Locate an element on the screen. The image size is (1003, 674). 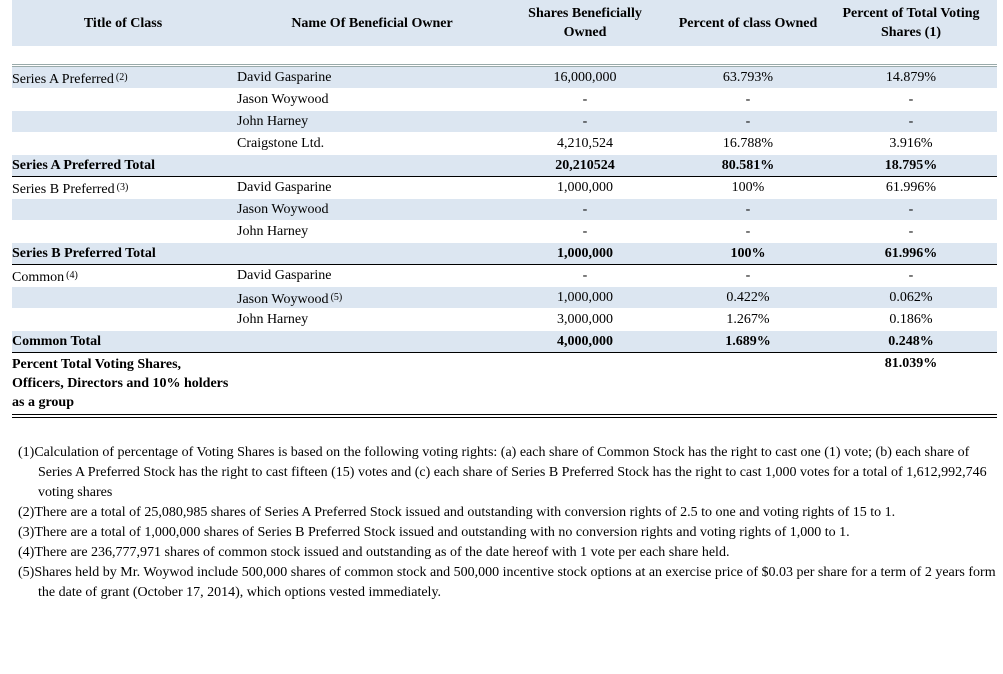
table-cell: 0.248% is located at coordinates (911, 341).